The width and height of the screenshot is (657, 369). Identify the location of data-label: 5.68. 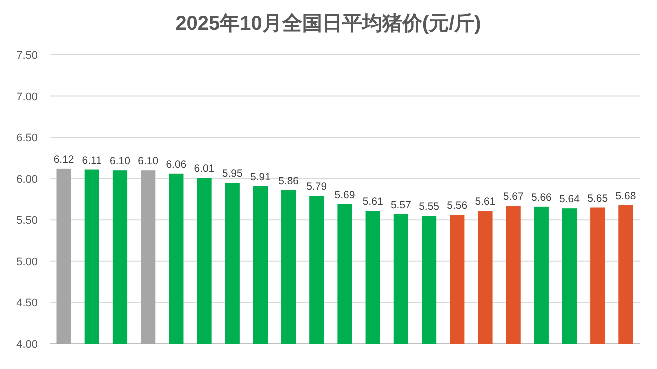
(626, 196).